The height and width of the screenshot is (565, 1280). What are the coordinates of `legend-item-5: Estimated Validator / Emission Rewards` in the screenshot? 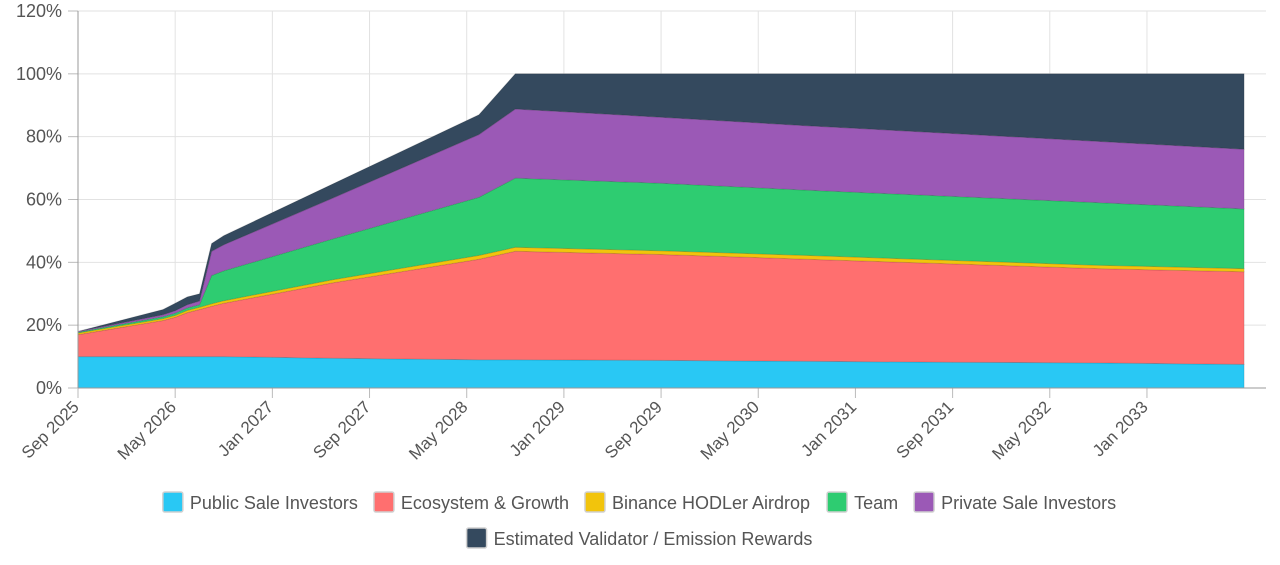 It's located at (639, 538).